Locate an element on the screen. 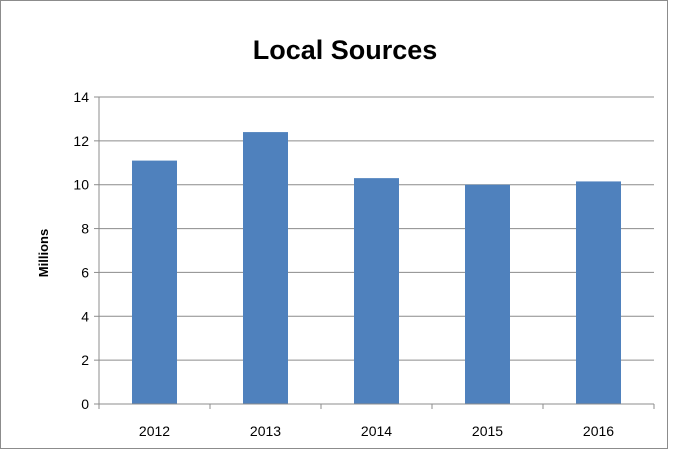 The width and height of the screenshot is (674, 454). x-tick-labels: 2012 2013 2014 2015 2016 is located at coordinates (376, 431).